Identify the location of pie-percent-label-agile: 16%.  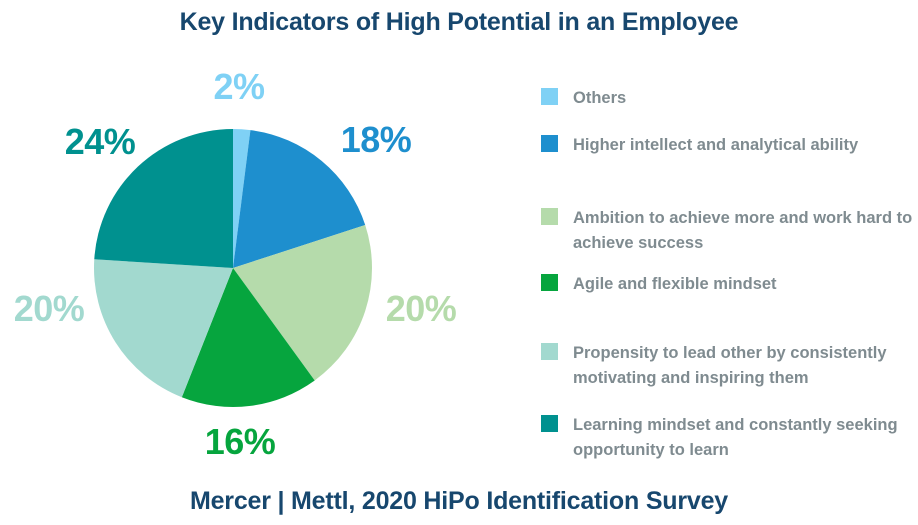
(240, 441).